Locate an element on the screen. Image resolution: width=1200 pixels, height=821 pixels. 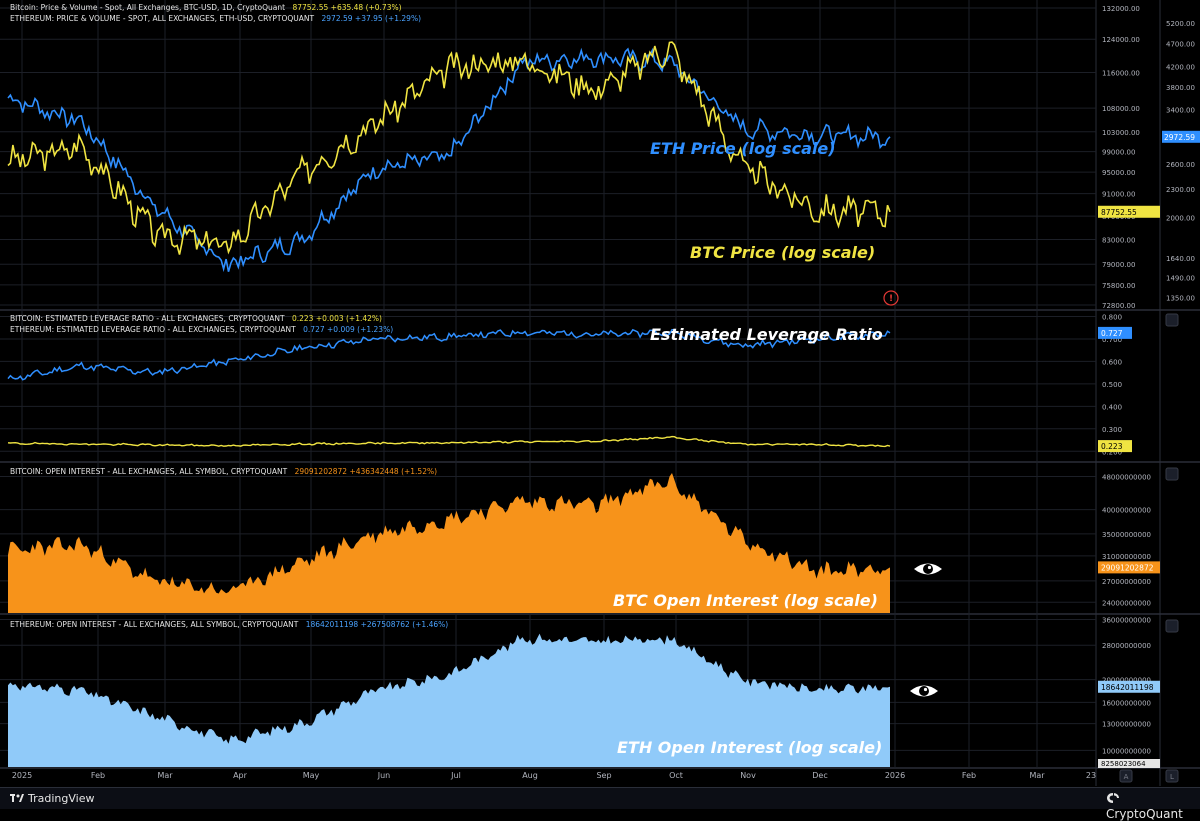
eth-price-tick: 1490.00 is located at coordinates (1180, 278).